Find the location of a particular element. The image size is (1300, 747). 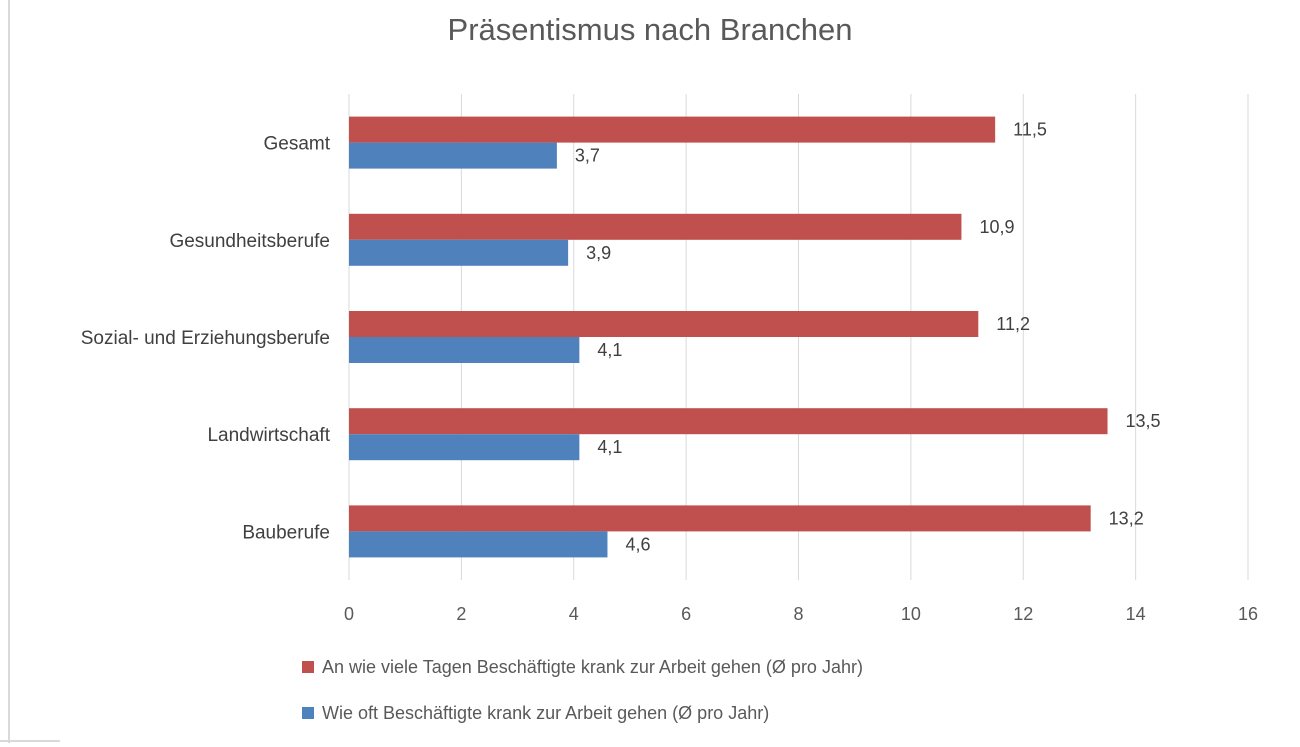

data-label: 11,5 is located at coordinates (1030, 130).